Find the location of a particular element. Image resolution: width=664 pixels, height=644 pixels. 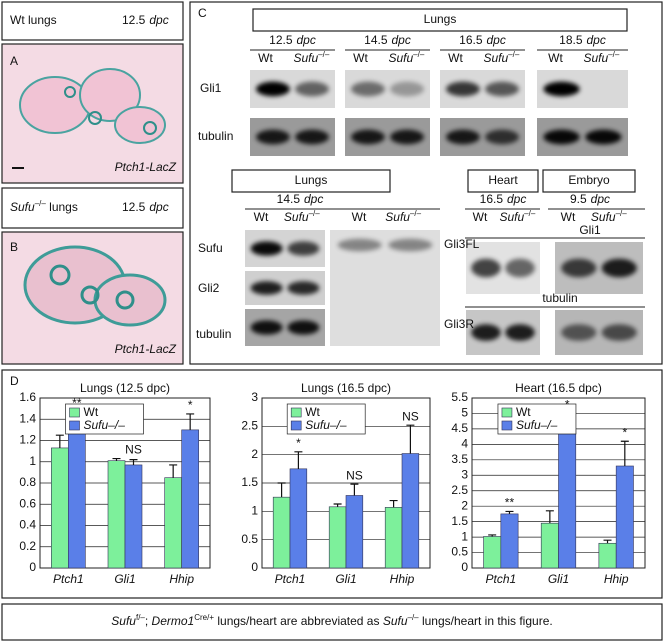

header-box is located at coordinates (589, 181).